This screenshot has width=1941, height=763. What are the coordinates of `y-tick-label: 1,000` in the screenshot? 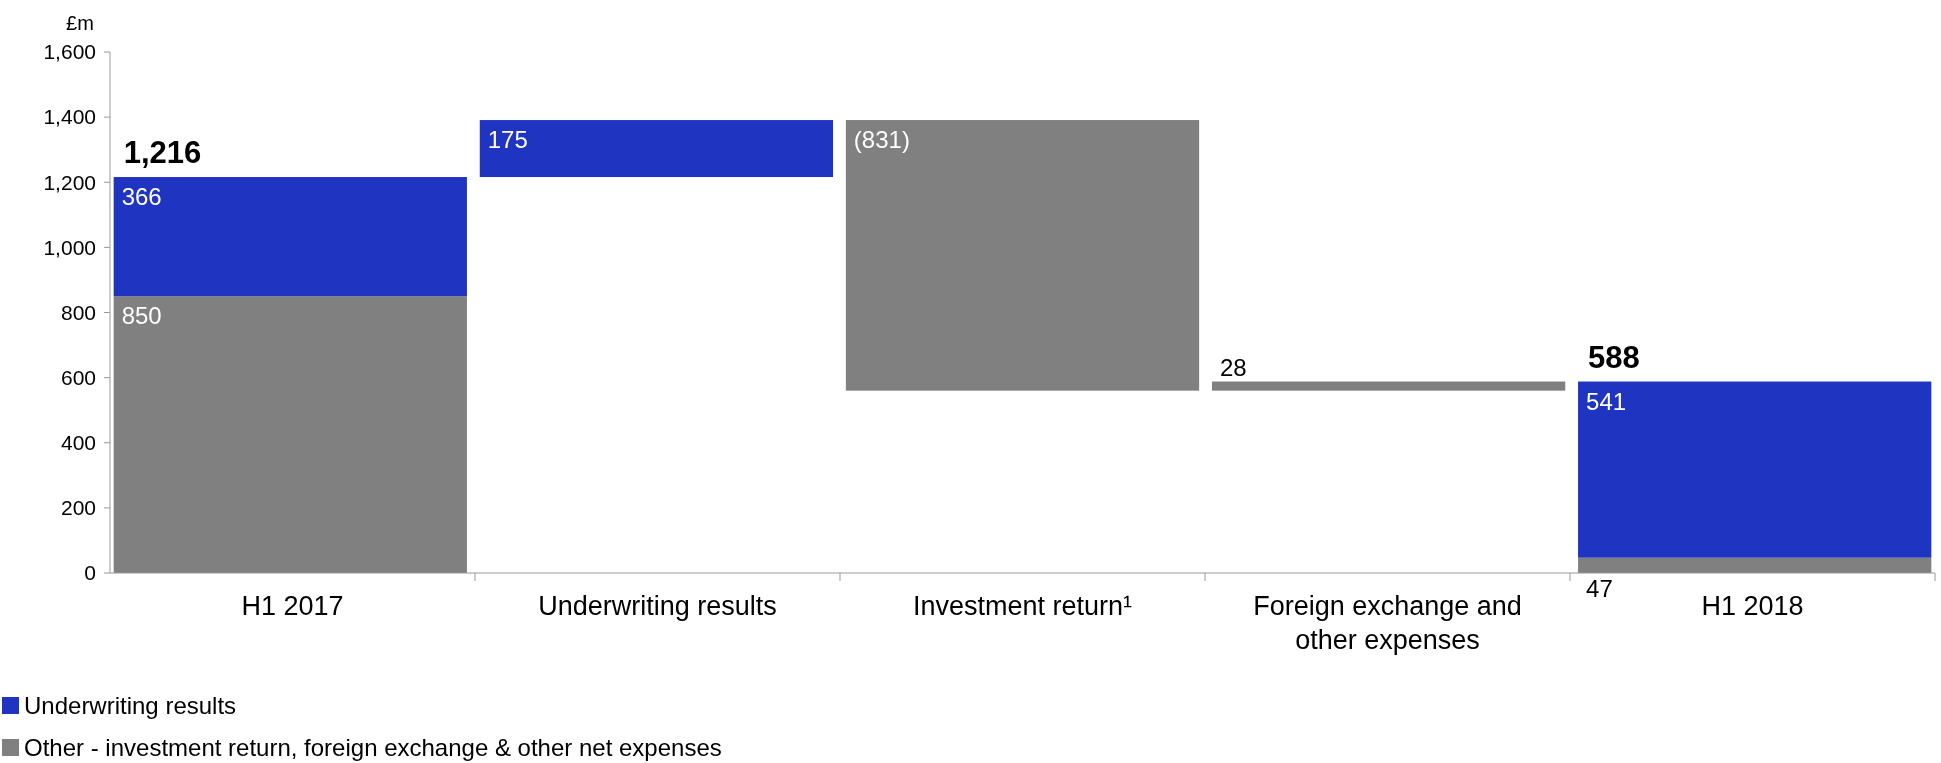 It's located at (69, 247).